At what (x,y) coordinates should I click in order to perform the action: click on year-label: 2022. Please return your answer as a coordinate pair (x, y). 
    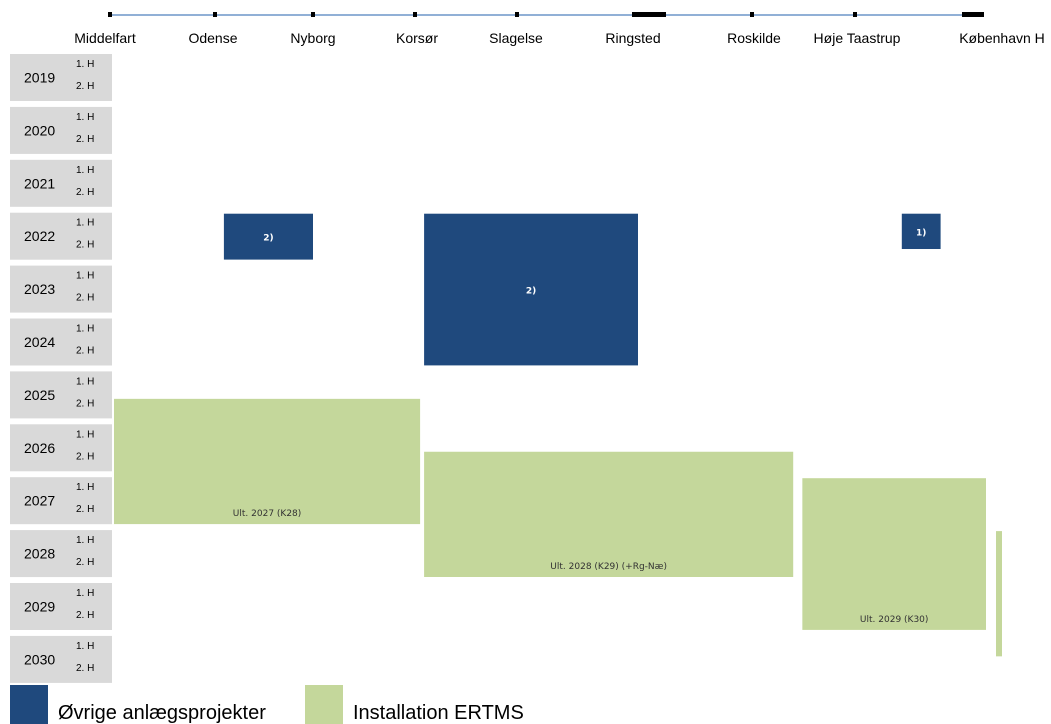
    Looking at the image, I should click on (39, 236).